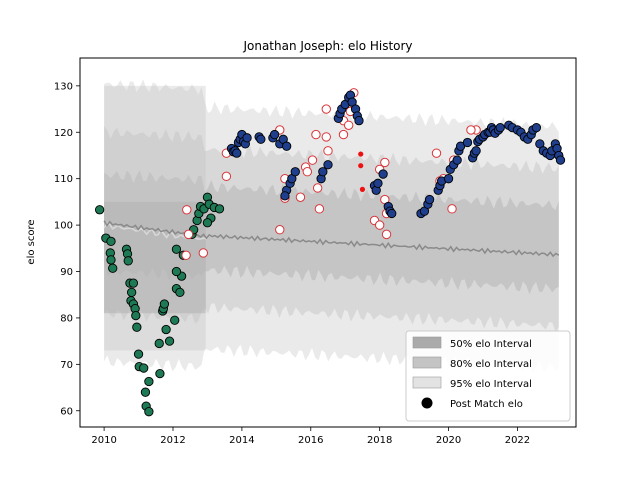 Image resolution: width=640 pixels, height=480 pixels. What do you see at coordinates (155, 218) in the screenshot?
I see `early-uncertainty-block-outer` at bounding box center [155, 218].